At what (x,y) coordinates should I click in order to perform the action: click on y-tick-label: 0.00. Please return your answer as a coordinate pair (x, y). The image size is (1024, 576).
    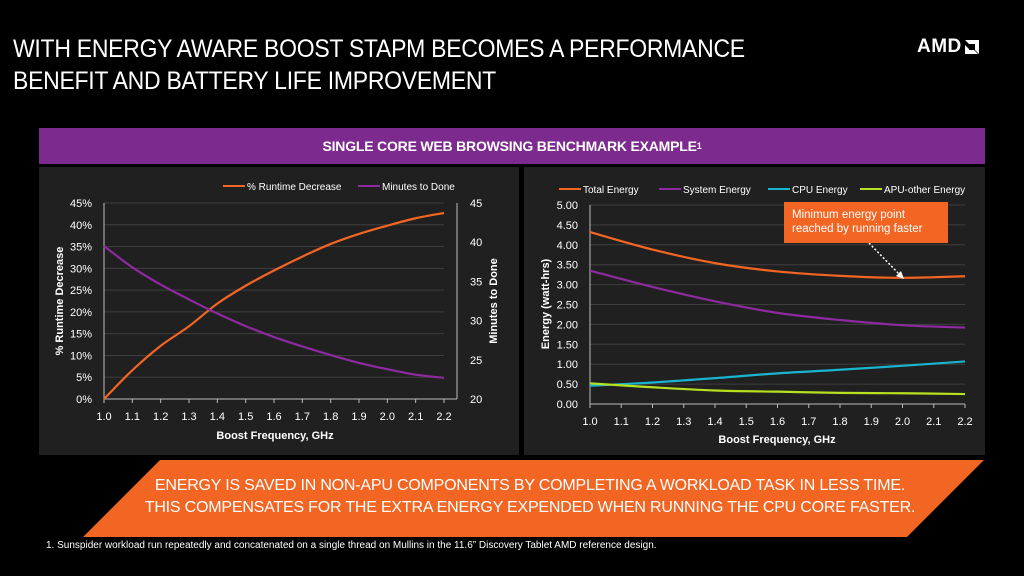
    Looking at the image, I should click on (567, 405).